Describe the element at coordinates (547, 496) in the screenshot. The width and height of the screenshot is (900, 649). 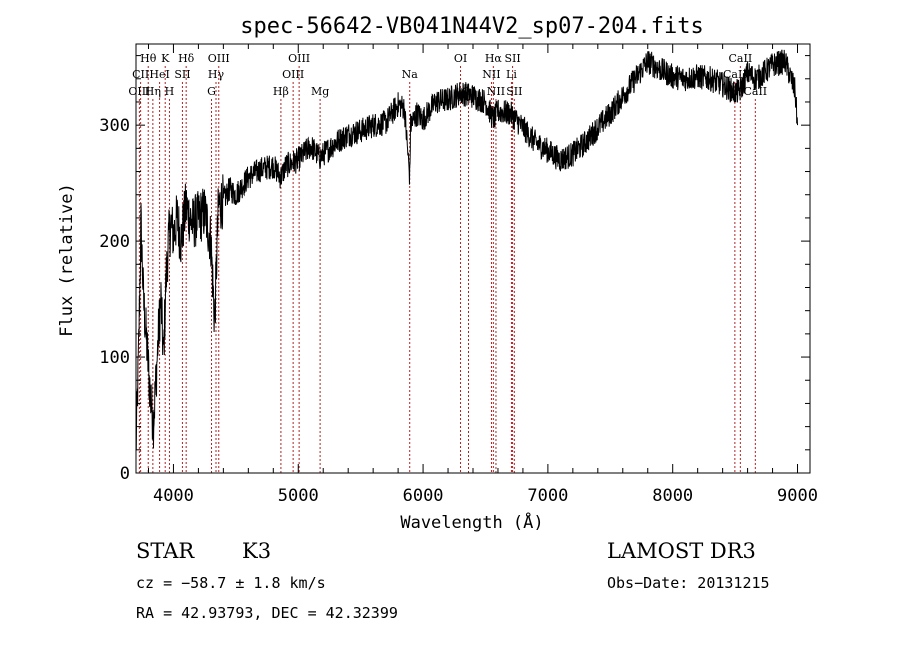
I see `x-tick-label: 7000` at that location.